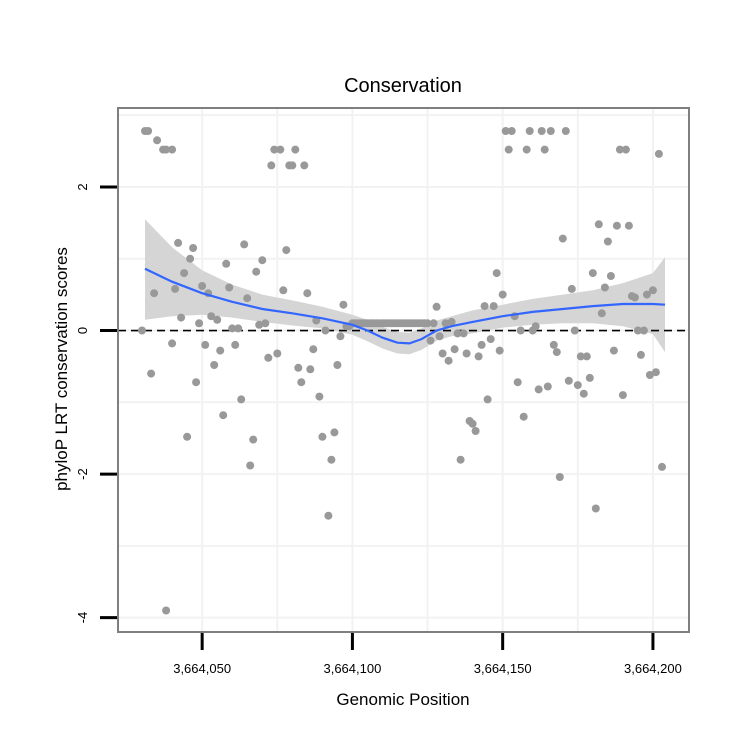 This screenshot has height=750, width=750. What do you see at coordinates (82, 618) in the screenshot?
I see `y-tick-label: -4` at bounding box center [82, 618].